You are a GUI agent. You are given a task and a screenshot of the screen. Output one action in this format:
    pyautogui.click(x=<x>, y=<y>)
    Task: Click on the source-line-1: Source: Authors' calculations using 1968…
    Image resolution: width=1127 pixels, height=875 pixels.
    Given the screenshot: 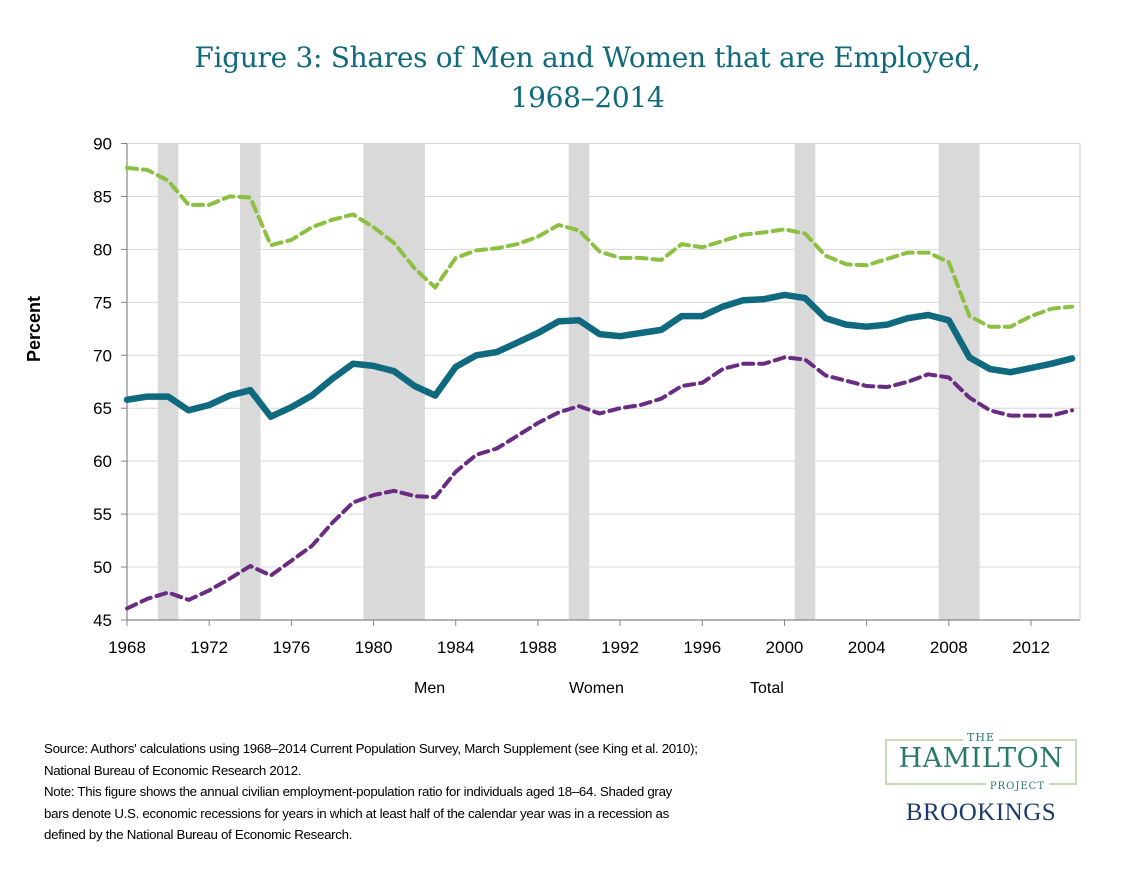 What is the action you would take?
    pyautogui.click(x=371, y=748)
    